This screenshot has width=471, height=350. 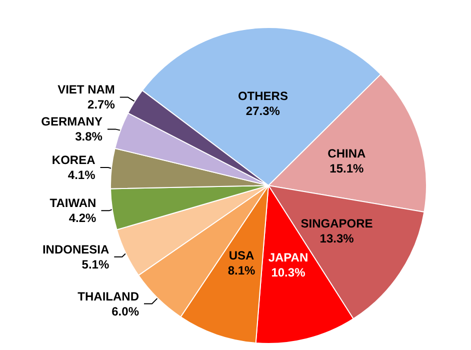 I want to click on data-label: 15.1%, so click(x=347, y=168).